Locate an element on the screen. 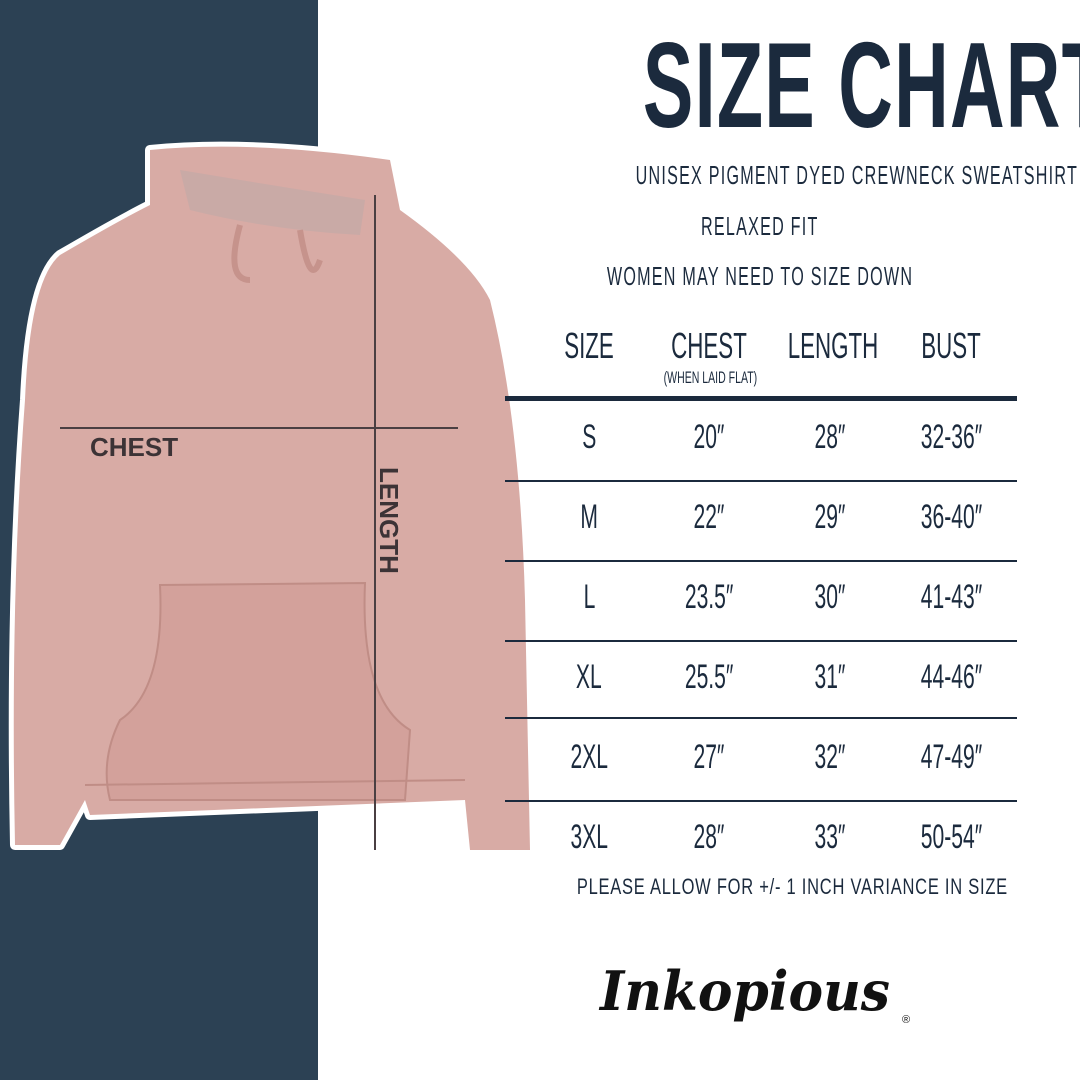 Image resolution: width=1080 pixels, height=1080 pixels. header-length: LENGTH is located at coordinates (833, 345).